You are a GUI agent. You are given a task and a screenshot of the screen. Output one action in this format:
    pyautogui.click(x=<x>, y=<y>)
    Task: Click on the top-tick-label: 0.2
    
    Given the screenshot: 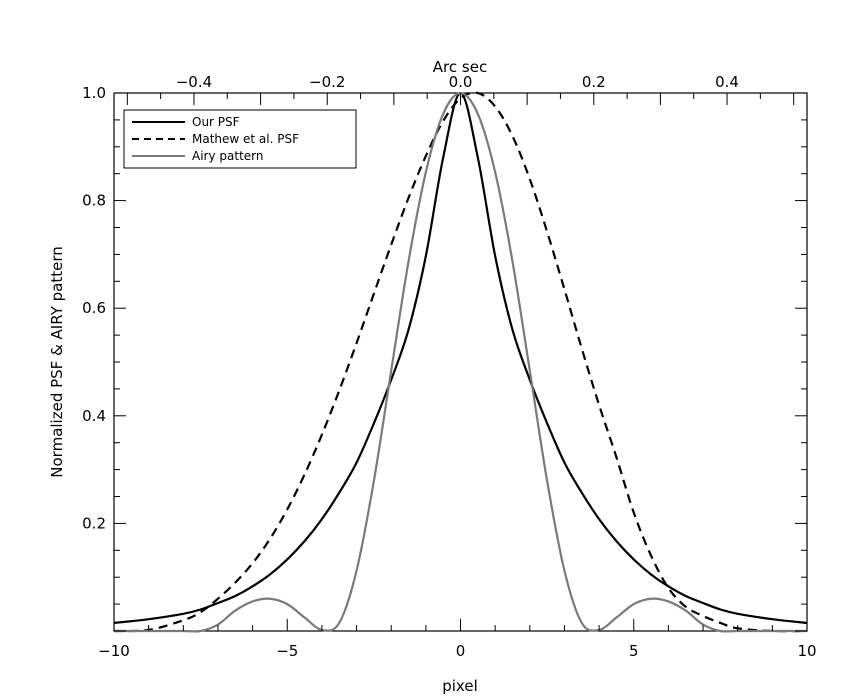 What is the action you would take?
    pyautogui.click(x=594, y=82)
    